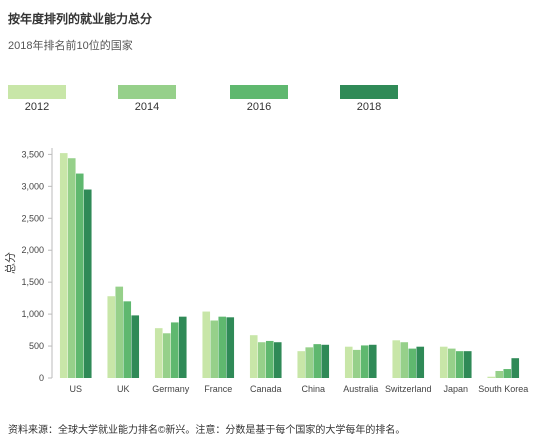 This screenshot has height=442, width=550. Describe the element at coordinates (230, 347) in the screenshot. I see `bar-france-2018` at that location.